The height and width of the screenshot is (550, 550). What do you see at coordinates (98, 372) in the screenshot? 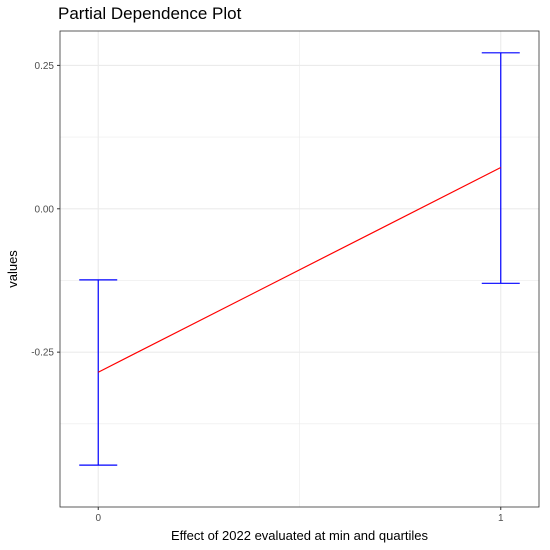
I see `error-bar` at bounding box center [98, 372].